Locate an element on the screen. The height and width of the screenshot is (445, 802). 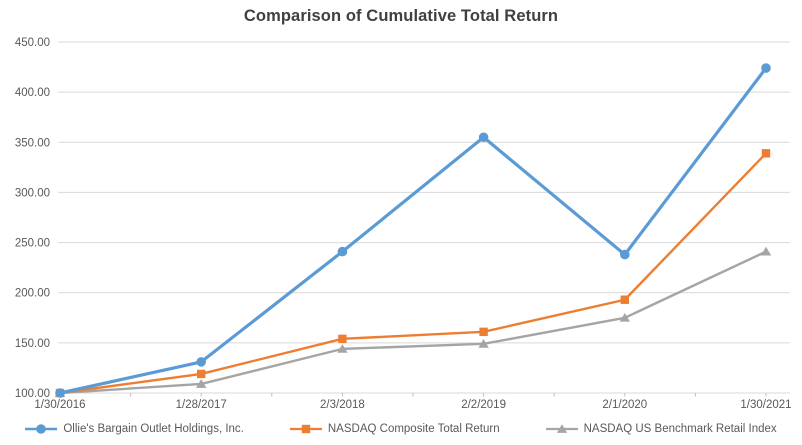
y-axis-label: 400.00 is located at coordinates (32, 93).